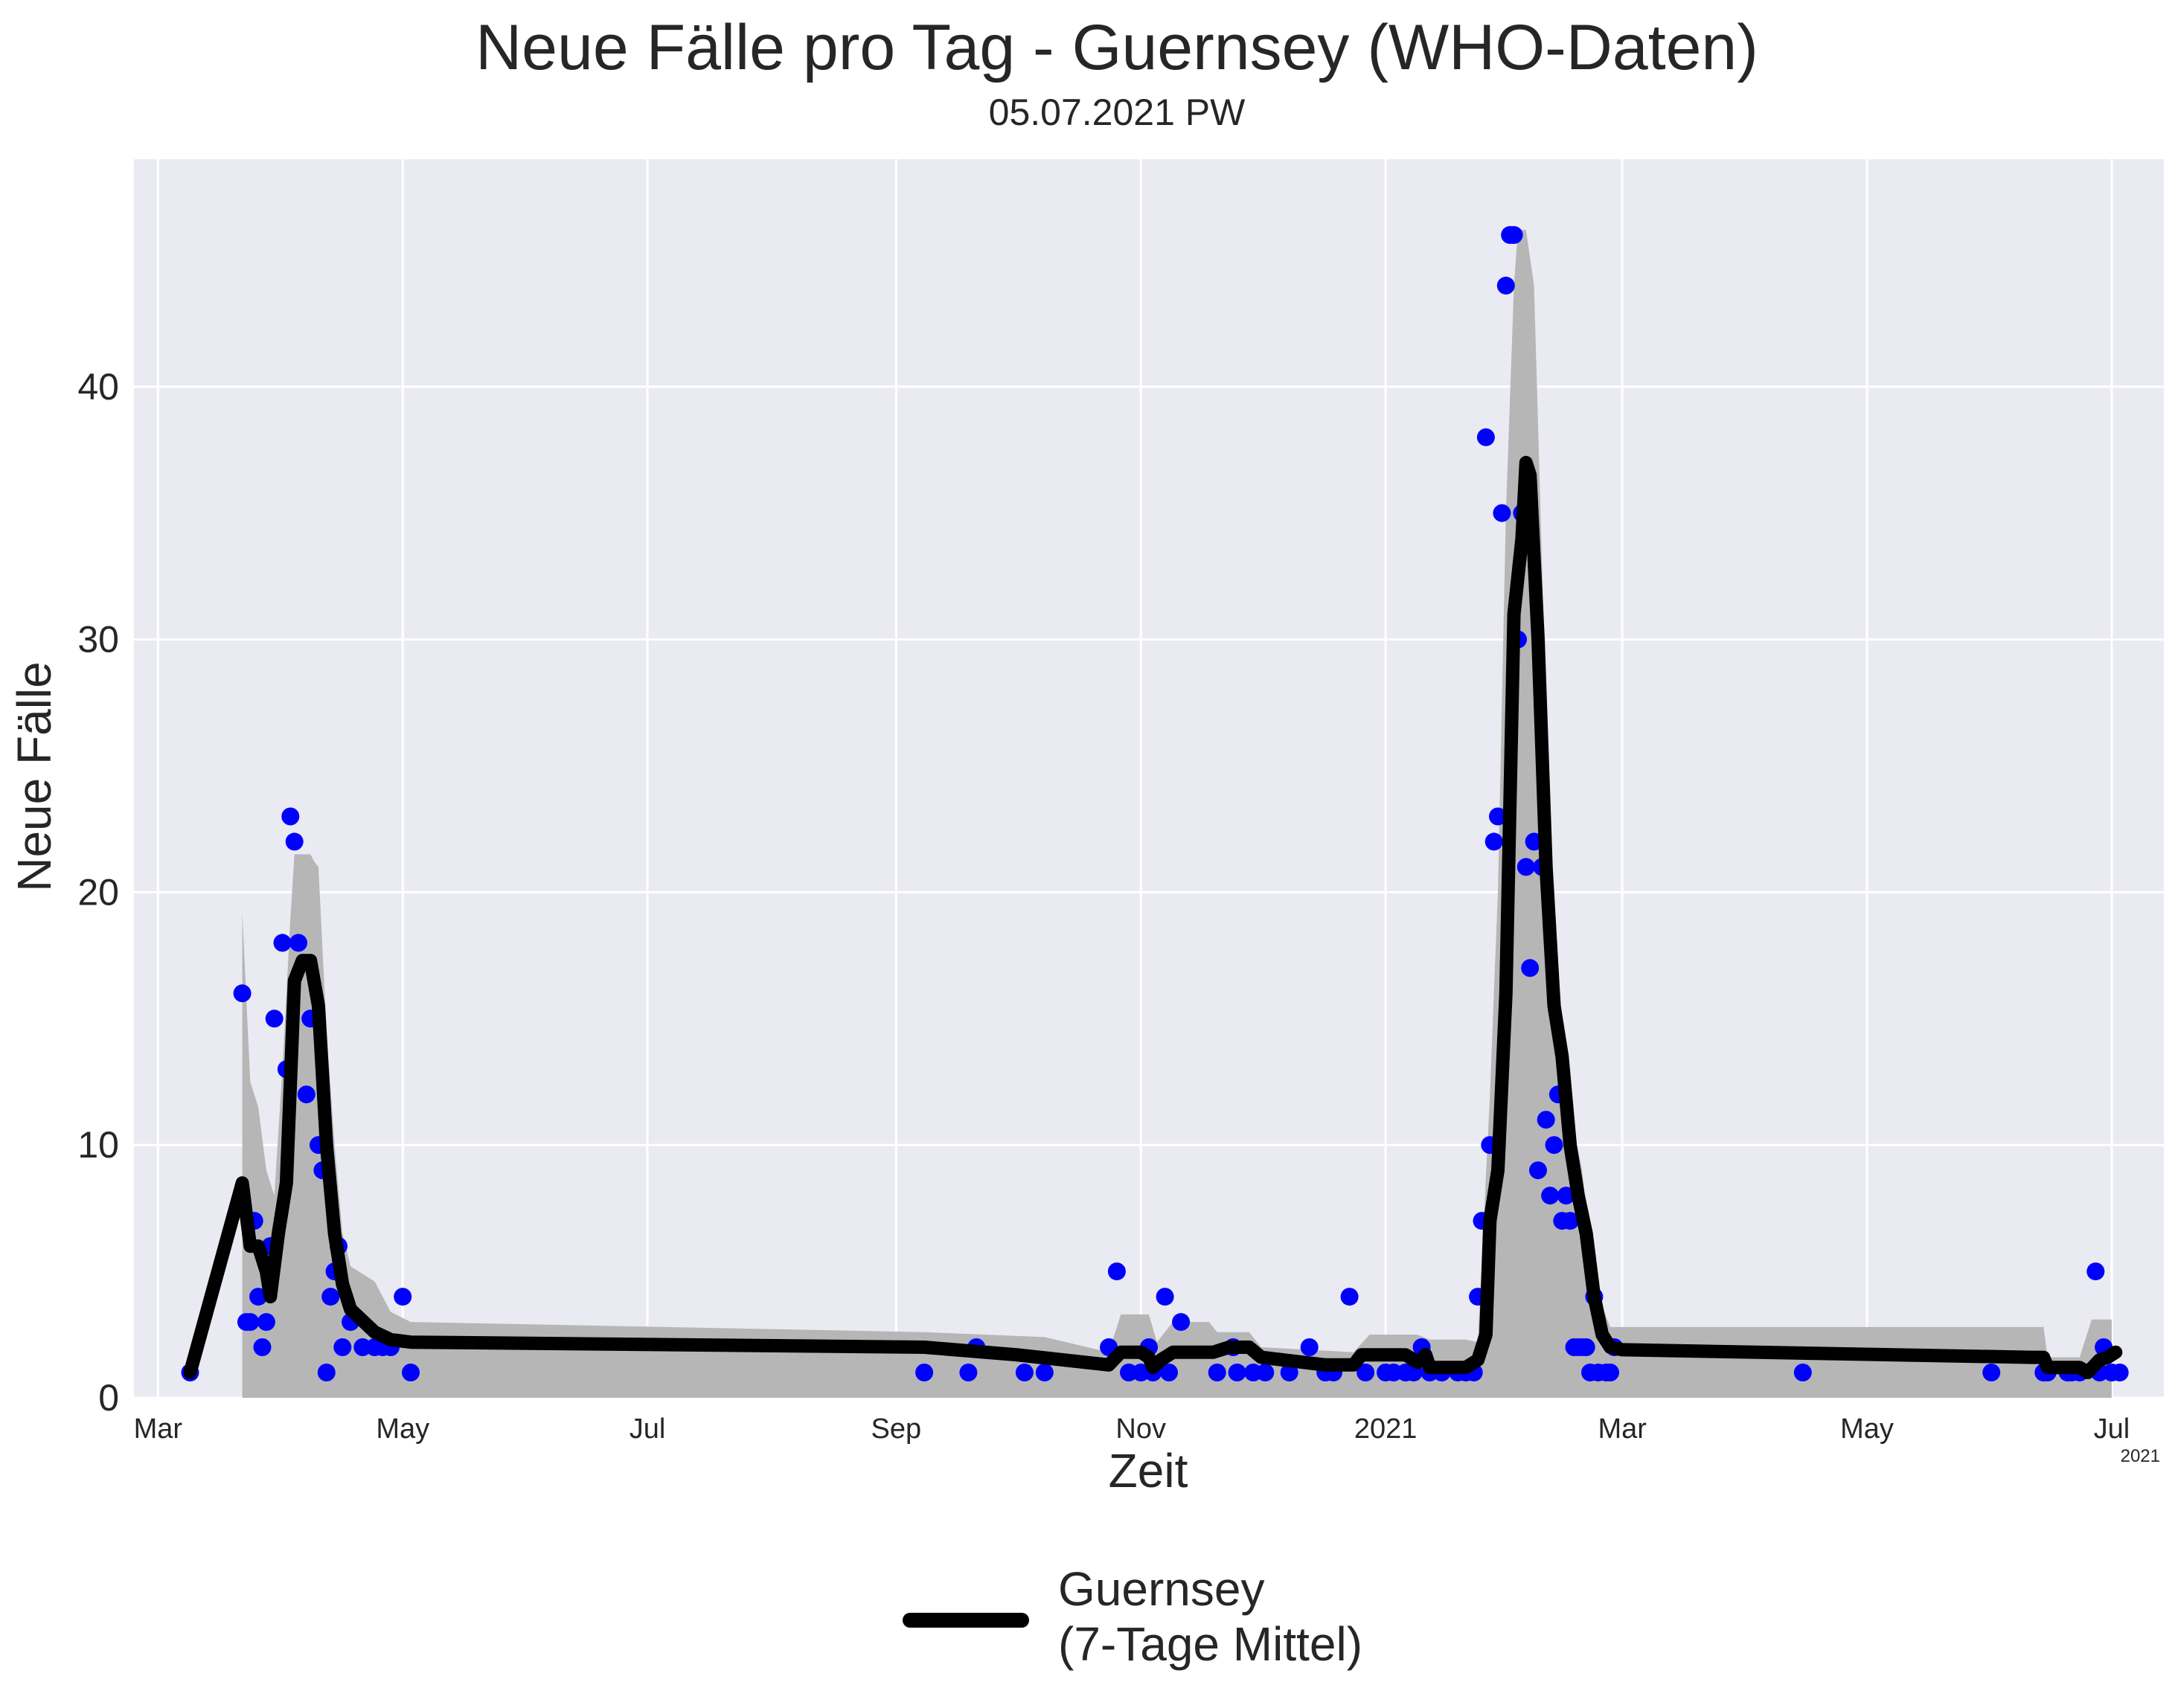 This screenshot has width=2178, height=1708. Describe the element at coordinates (98, 387) in the screenshot. I see `y-tick-label-4: 40` at that location.